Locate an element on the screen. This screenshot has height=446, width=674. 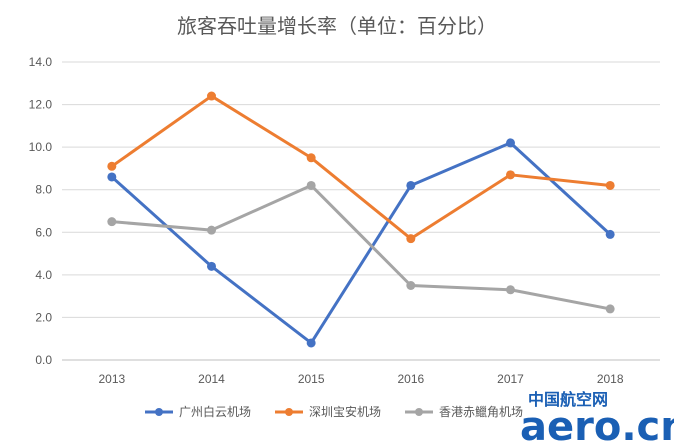
x-tick-label: 2016 is located at coordinates (410, 379).